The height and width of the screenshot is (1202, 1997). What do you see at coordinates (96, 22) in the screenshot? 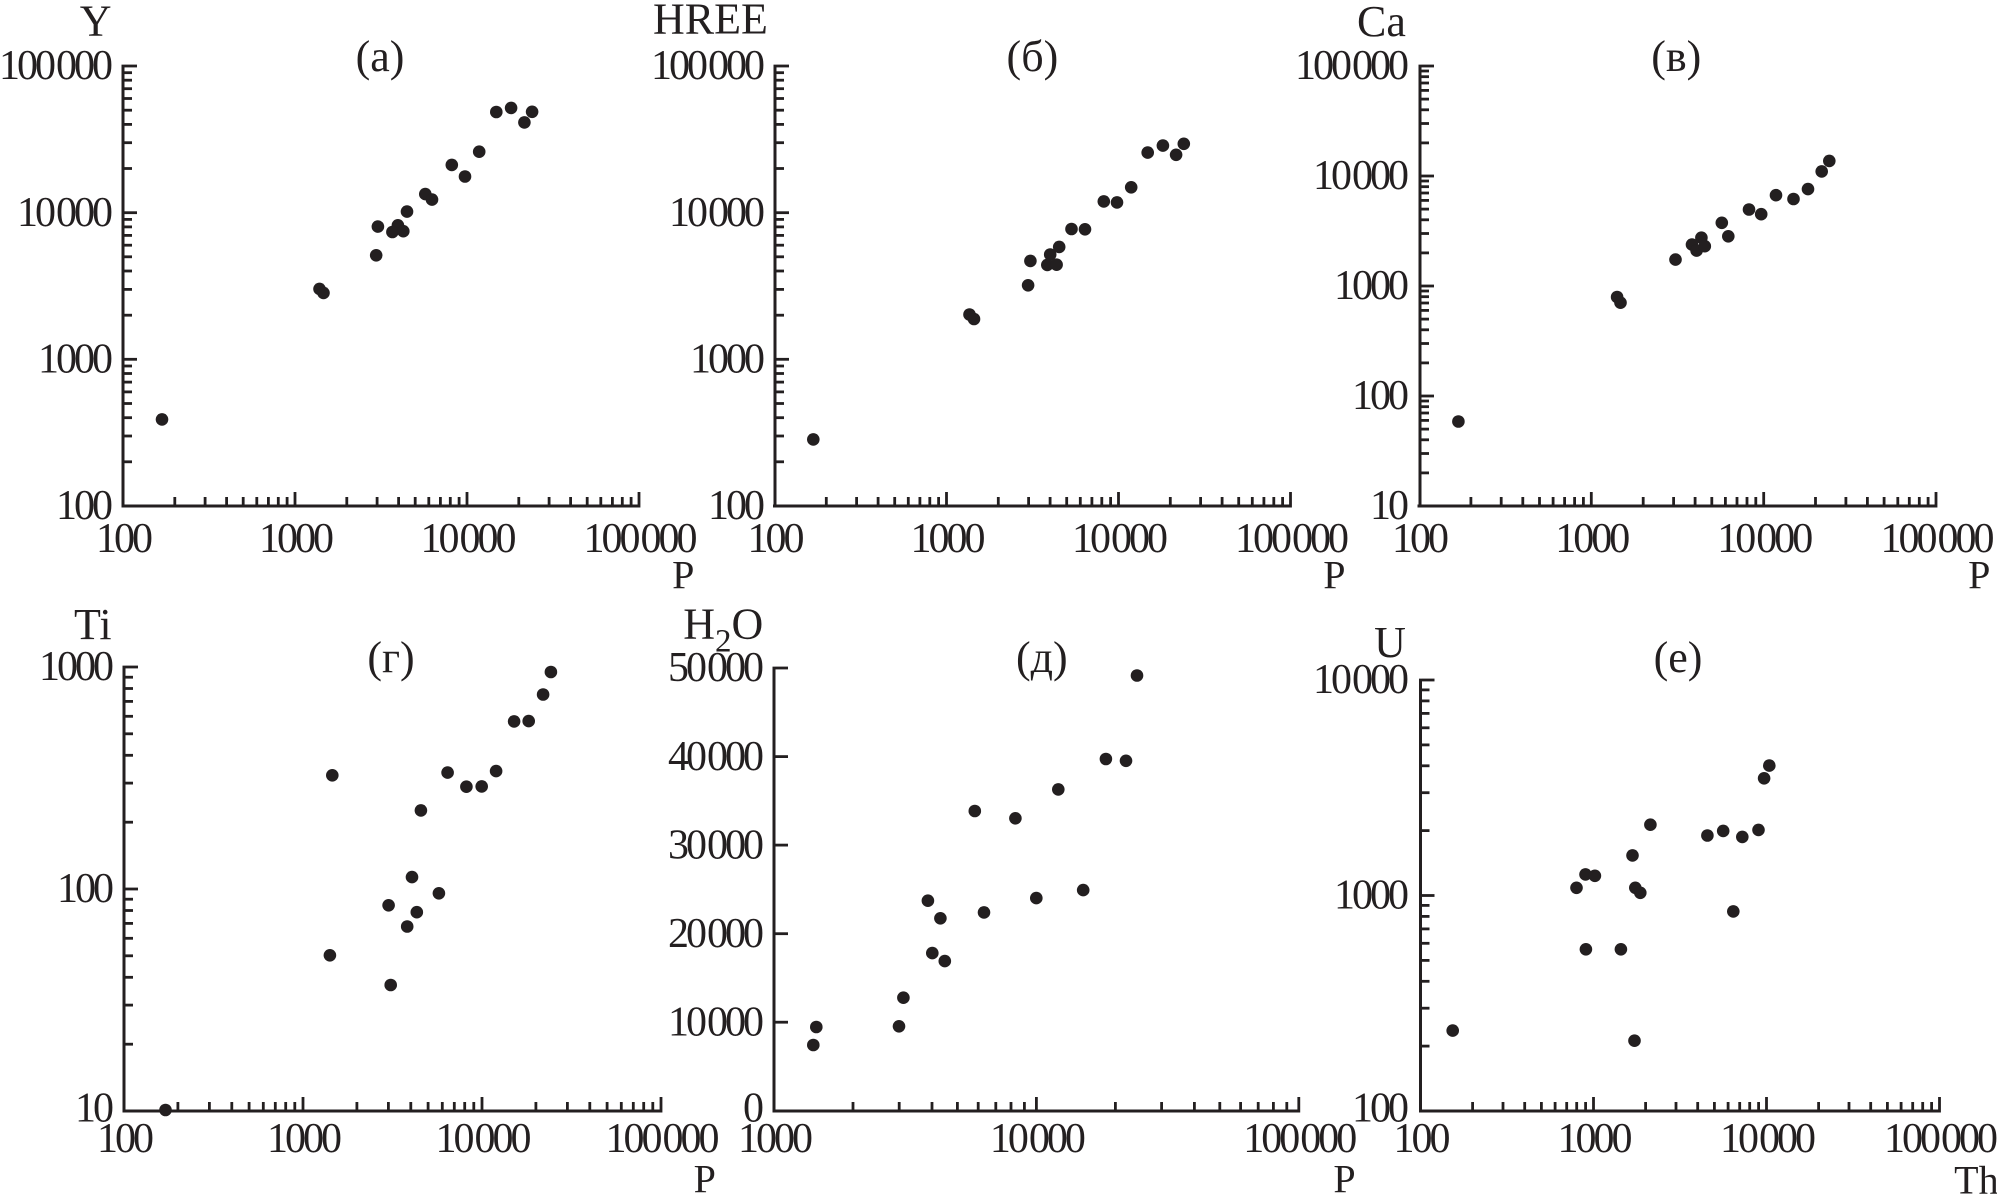
I see `svg-text: Y` at bounding box center [96, 22].